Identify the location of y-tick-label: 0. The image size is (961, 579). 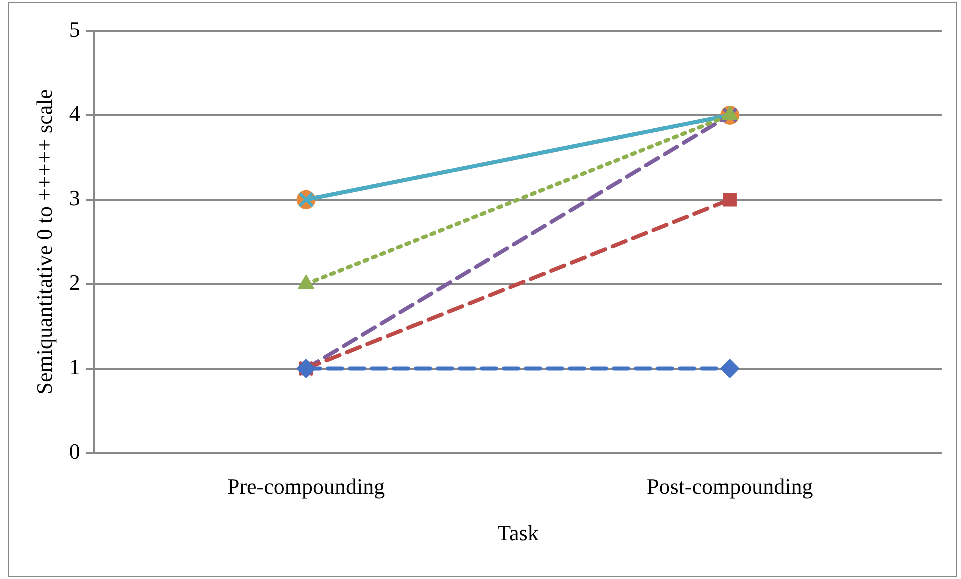
(74, 451).